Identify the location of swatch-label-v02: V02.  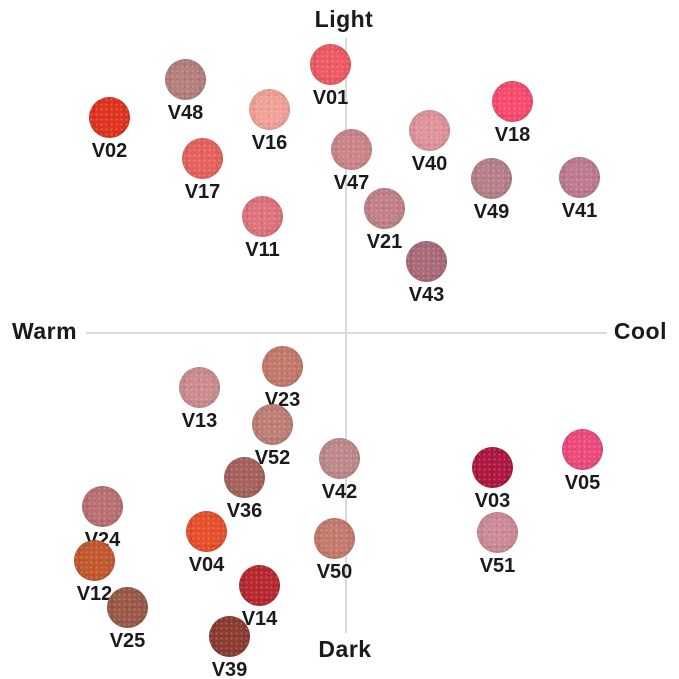
(109, 151).